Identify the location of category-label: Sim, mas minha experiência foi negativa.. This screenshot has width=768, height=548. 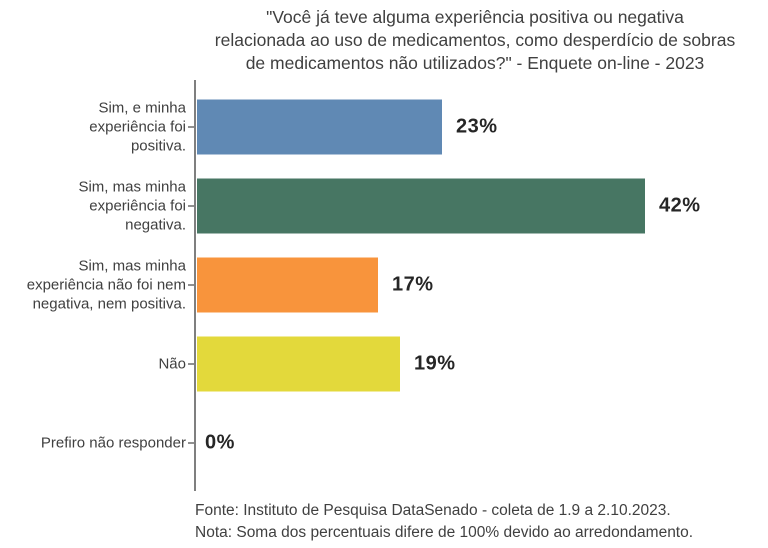
(132, 206).